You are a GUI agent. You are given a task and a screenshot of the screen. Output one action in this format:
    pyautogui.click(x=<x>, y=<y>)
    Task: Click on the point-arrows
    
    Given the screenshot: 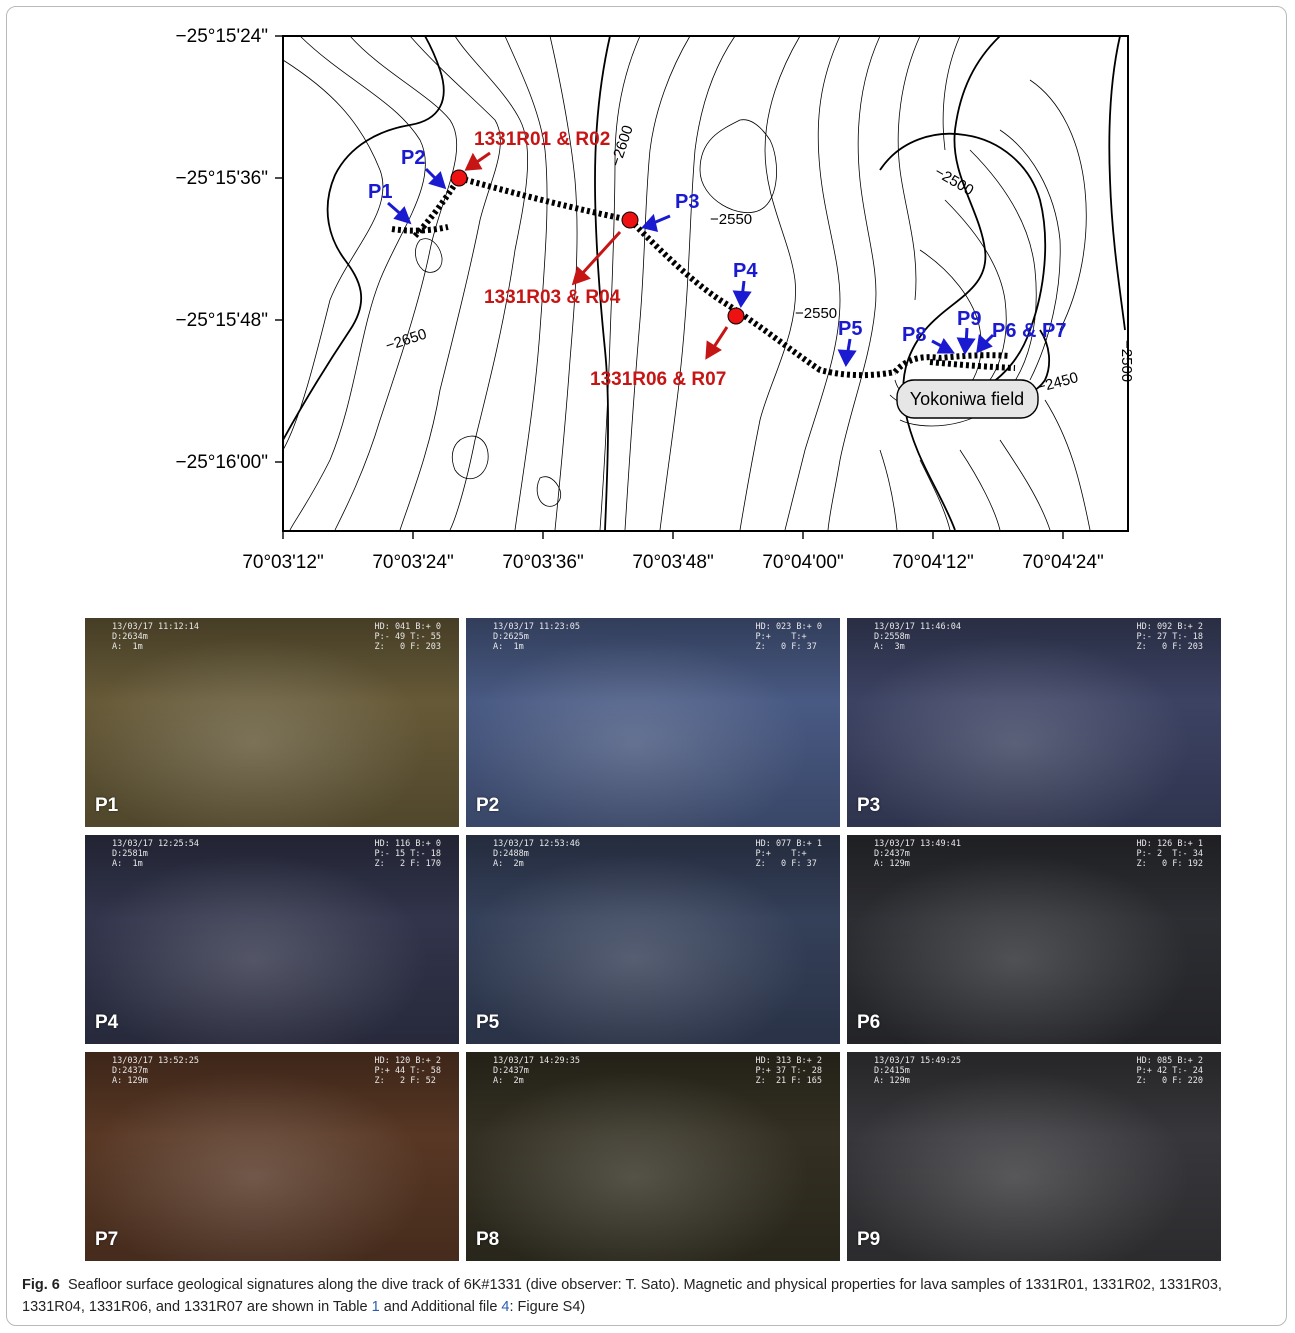 What is the action you would take?
    pyautogui.click(x=691, y=267)
    